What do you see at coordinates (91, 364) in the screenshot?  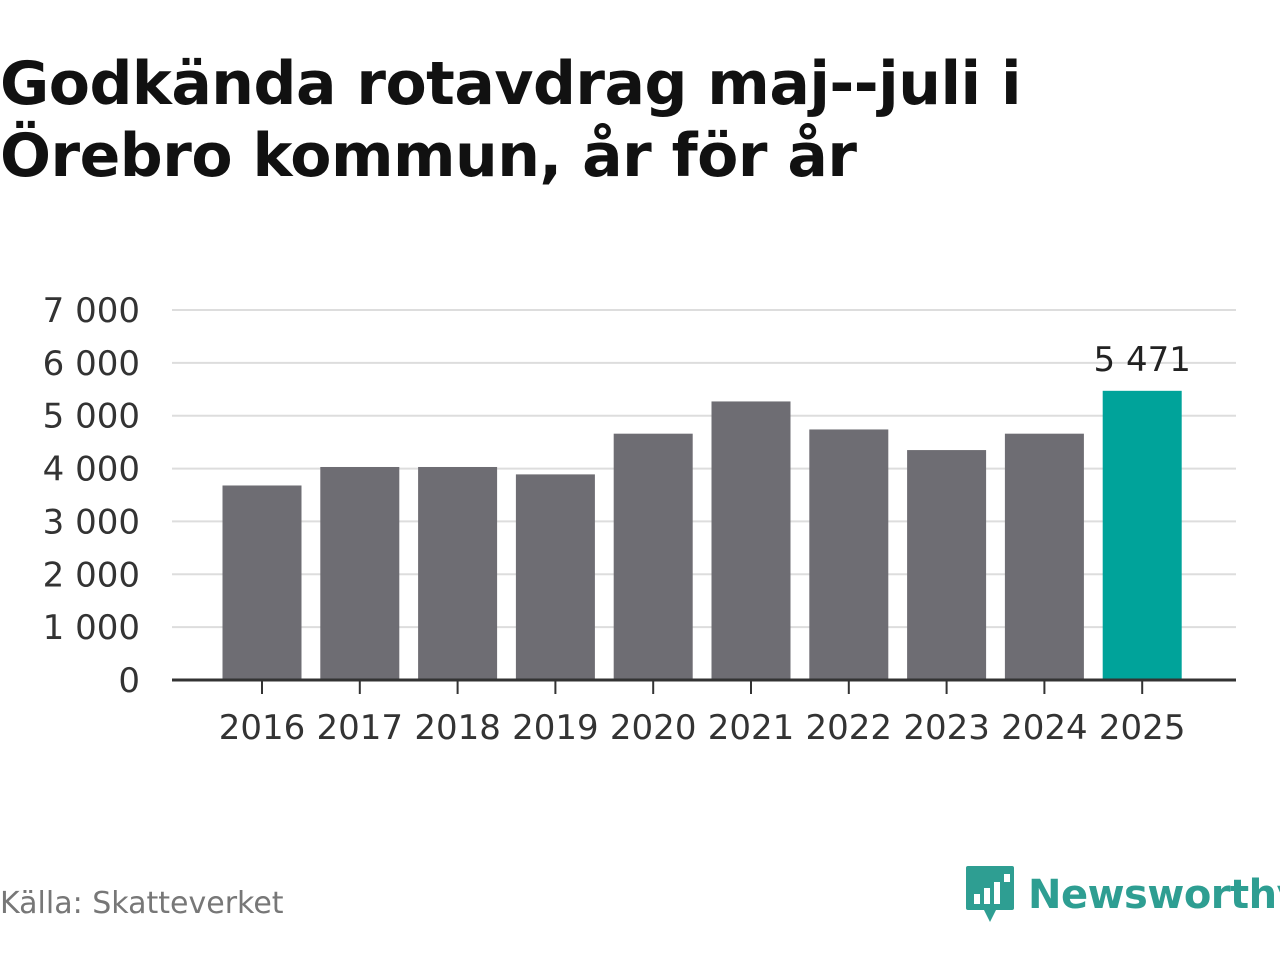 I see `y-tick-label: 6 000` at bounding box center [91, 364].